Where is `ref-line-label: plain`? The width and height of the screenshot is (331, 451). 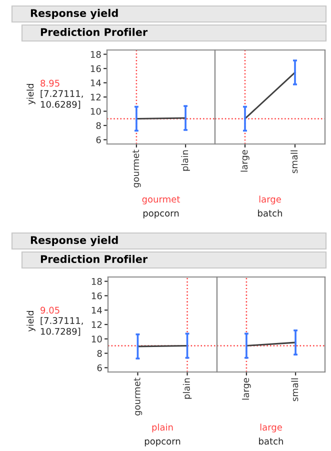 ref-line-label: plain is located at coordinates (162, 428).